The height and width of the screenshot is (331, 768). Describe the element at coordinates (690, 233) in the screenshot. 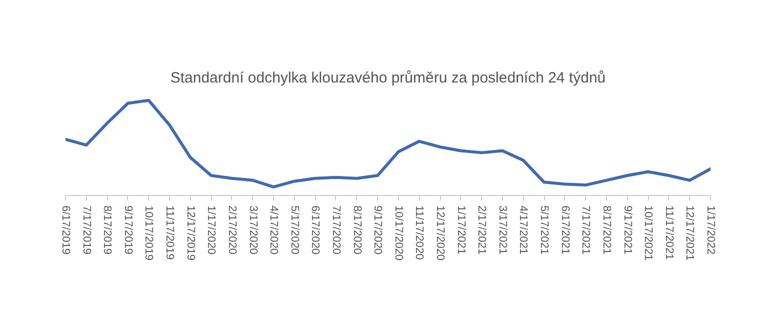

I see `x-tick-label: 12/17/2021` at that location.